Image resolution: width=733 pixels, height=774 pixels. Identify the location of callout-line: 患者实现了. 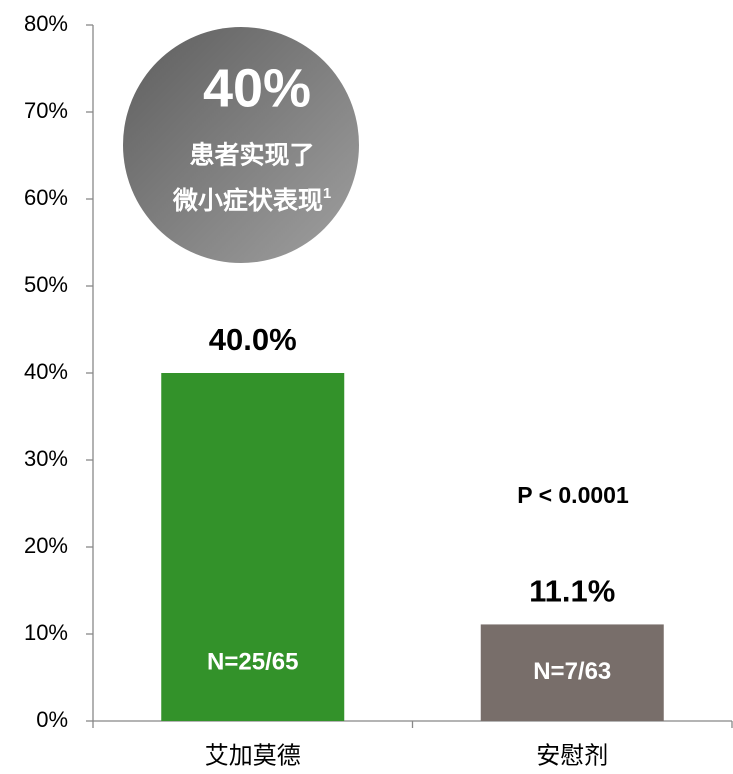
(251, 155).